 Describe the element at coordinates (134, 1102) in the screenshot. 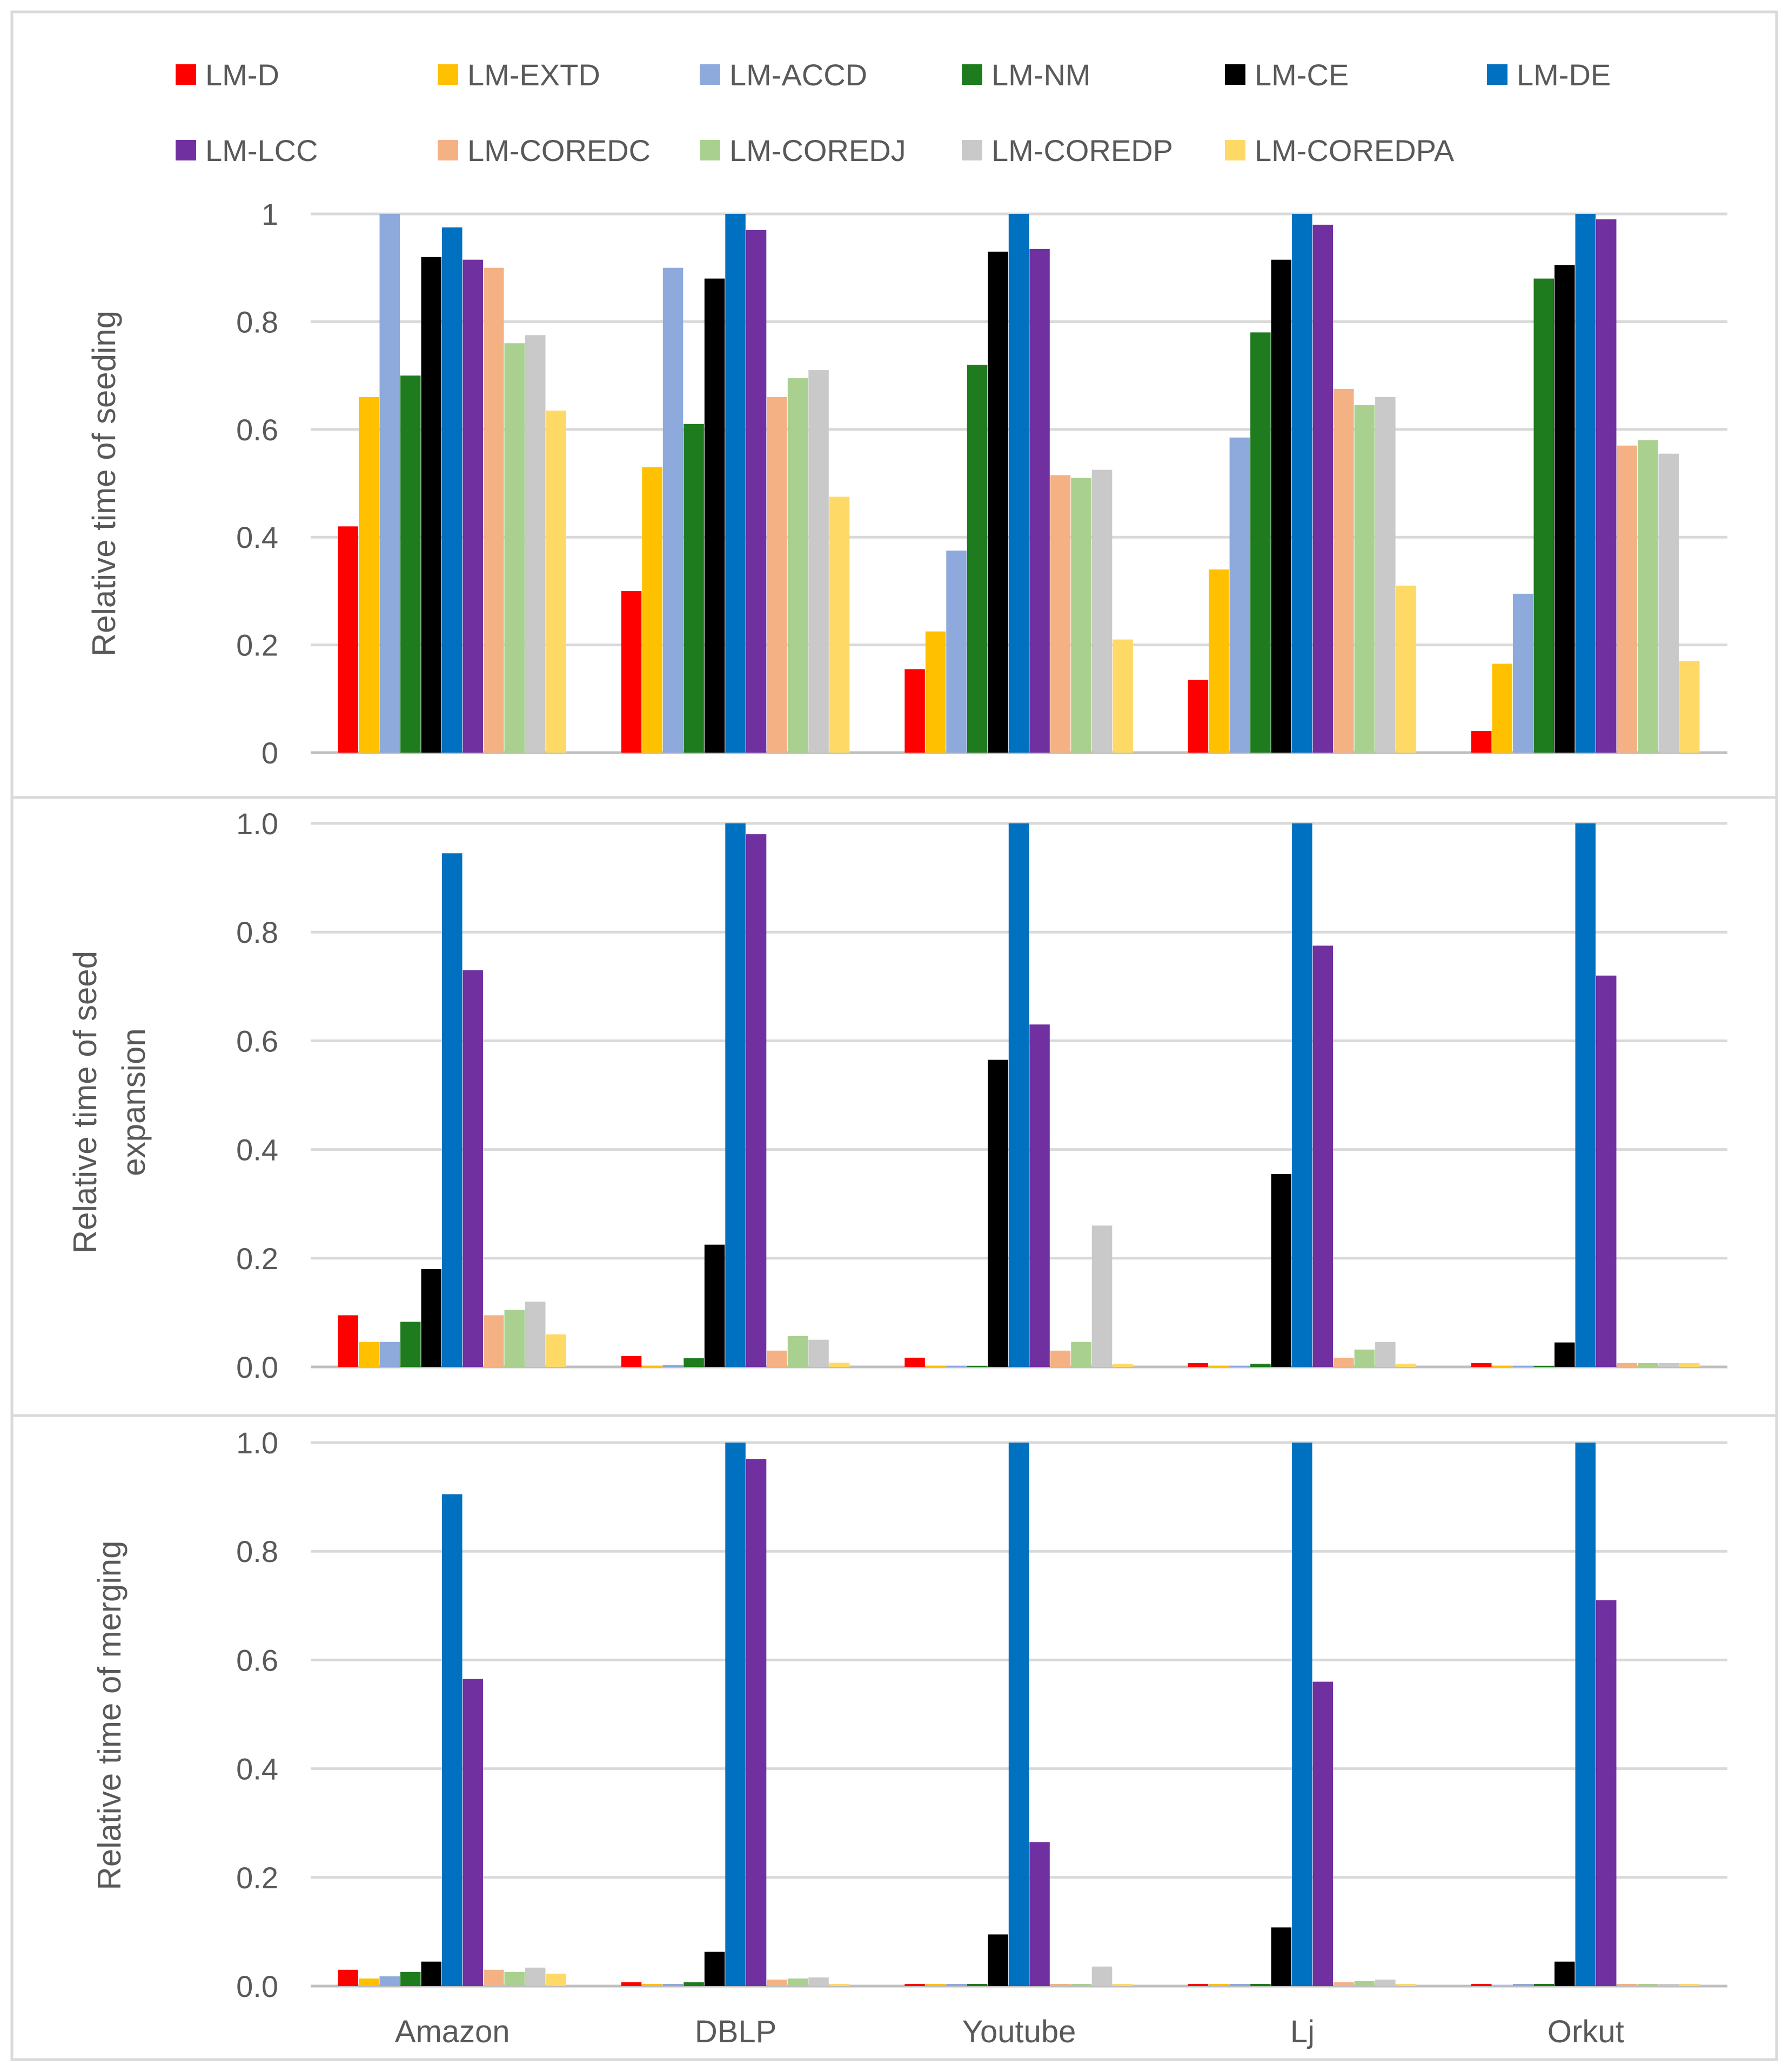

I see `y-axis-label-2-line-2: expansion` at that location.